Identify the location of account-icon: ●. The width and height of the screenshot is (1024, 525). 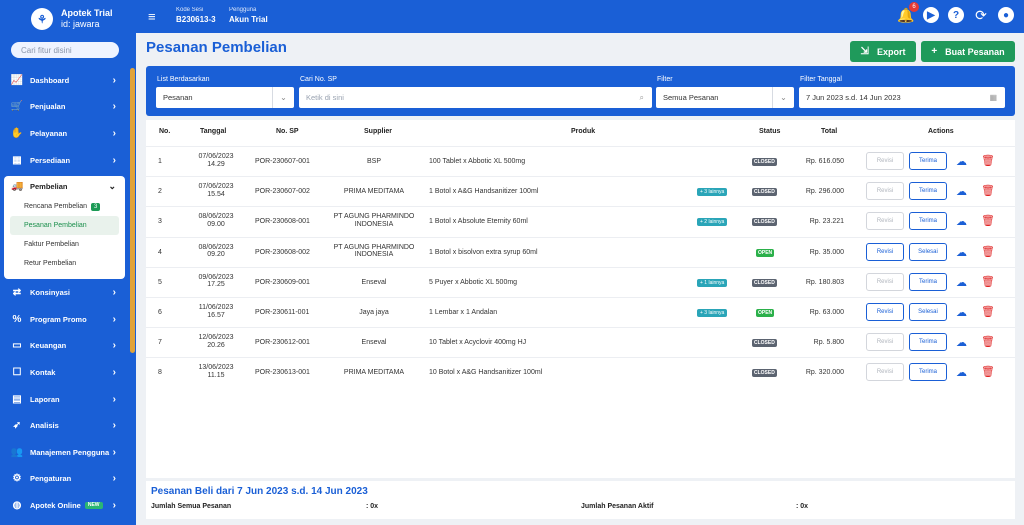
(1006, 15).